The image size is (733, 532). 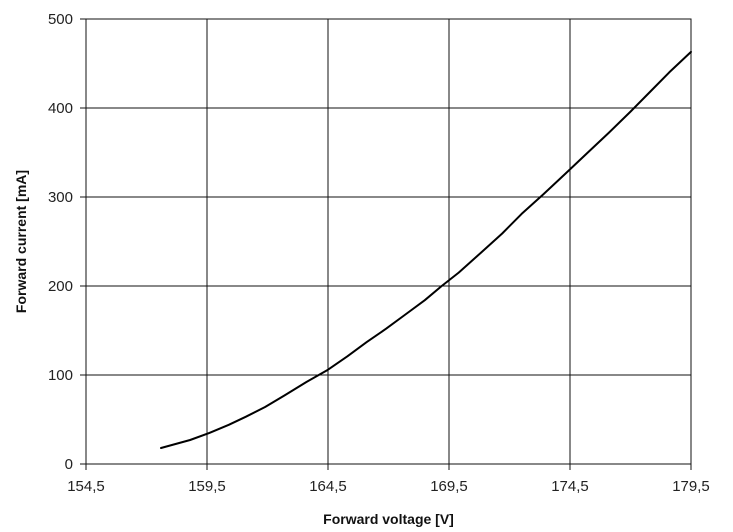 I want to click on y-tick-label: 300, so click(x=60, y=197).